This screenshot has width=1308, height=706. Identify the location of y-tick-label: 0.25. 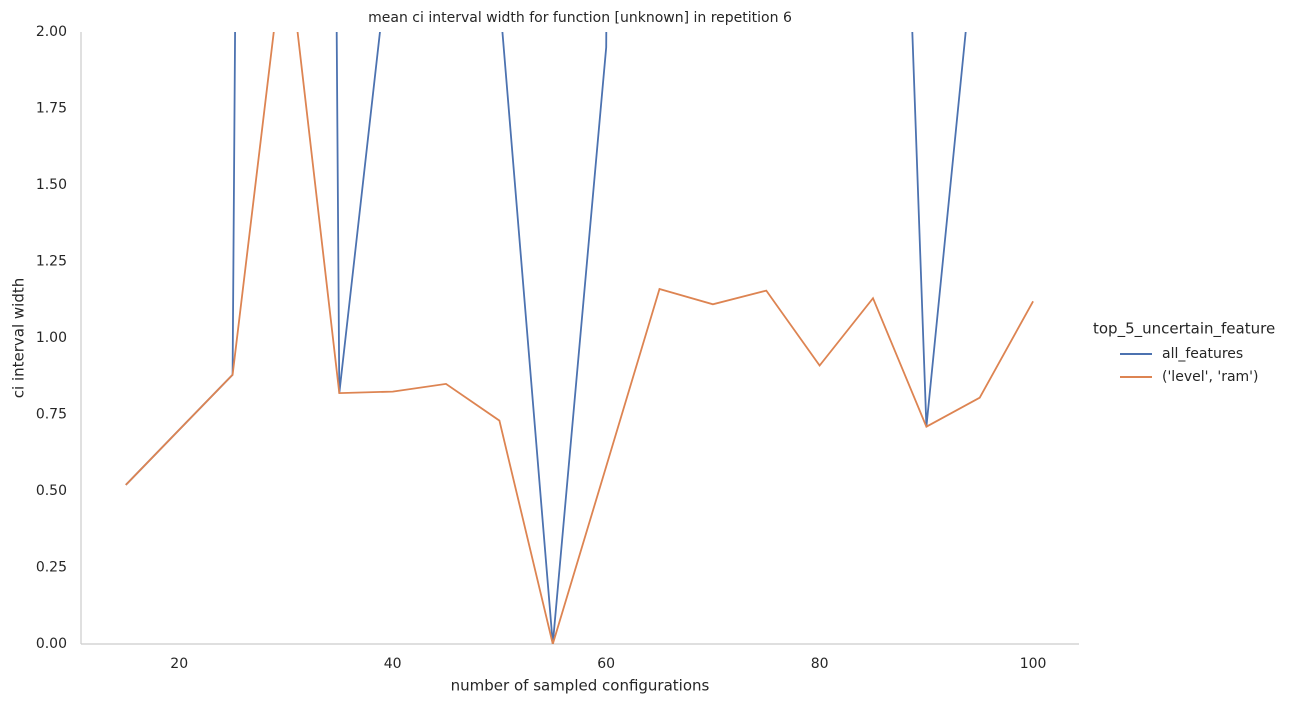
(51, 568).